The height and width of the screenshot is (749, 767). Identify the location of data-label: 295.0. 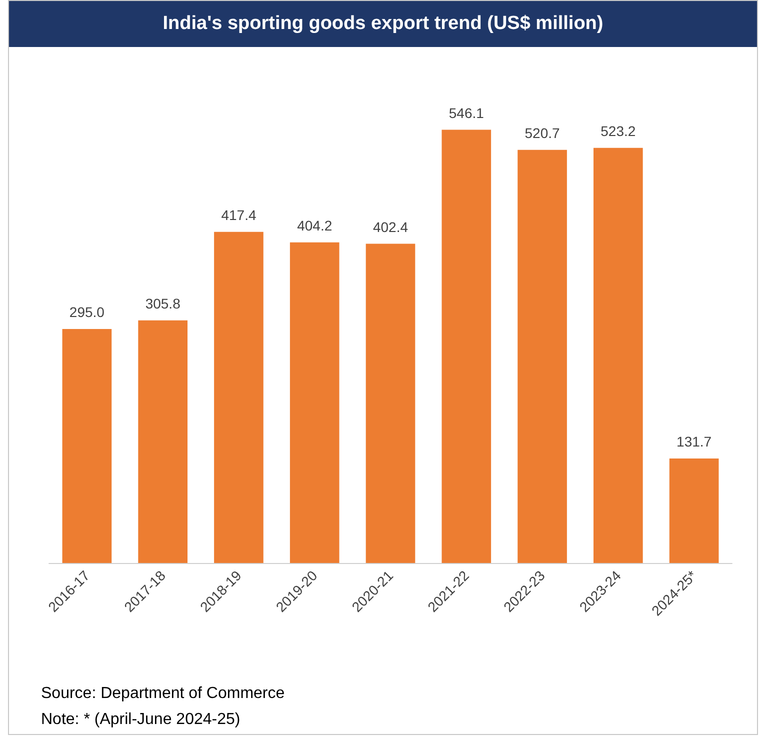
(87, 312).